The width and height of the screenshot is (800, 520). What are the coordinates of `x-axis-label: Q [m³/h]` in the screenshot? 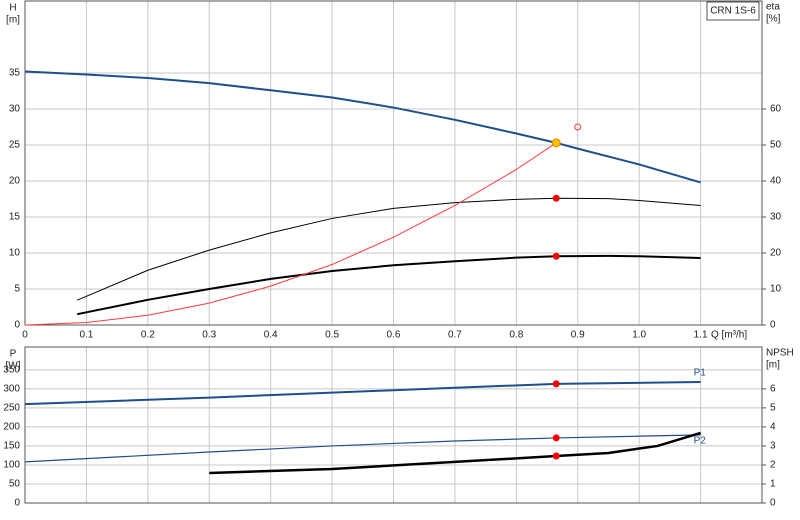 It's located at (729, 335).